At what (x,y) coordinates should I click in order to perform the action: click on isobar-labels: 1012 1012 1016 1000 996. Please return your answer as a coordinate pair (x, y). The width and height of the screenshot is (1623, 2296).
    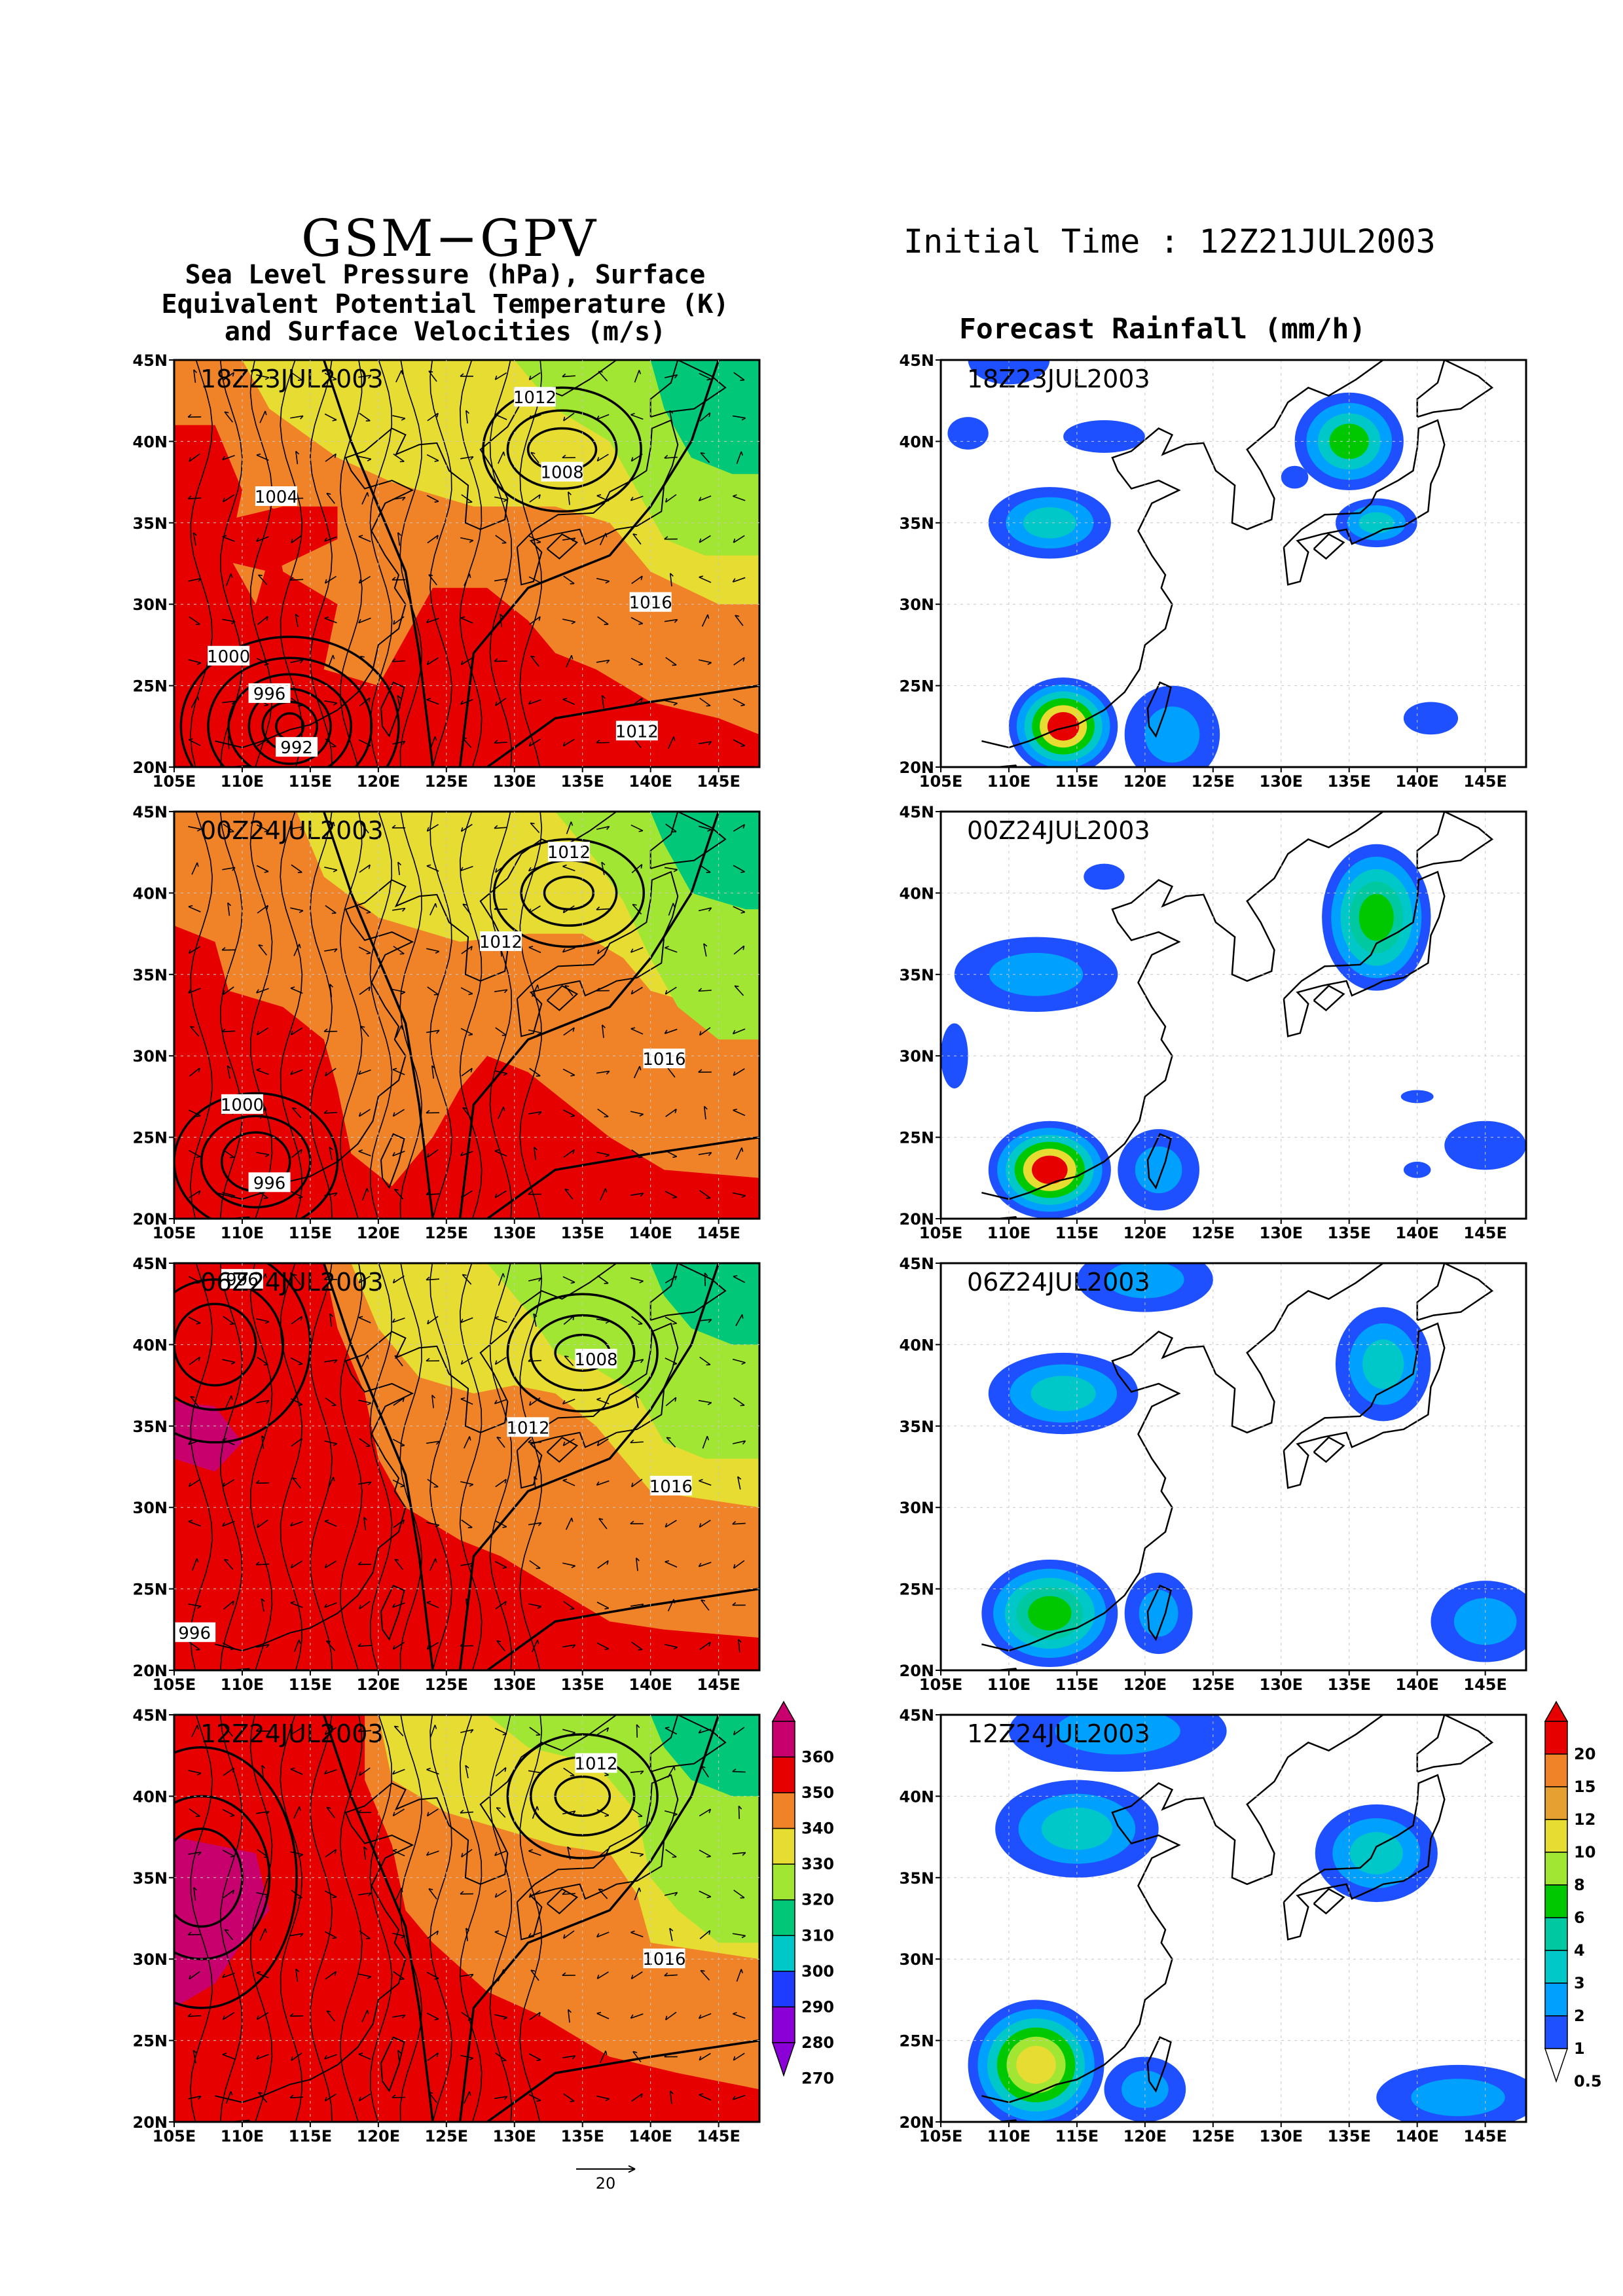
    Looking at the image, I should click on (453, 1017).